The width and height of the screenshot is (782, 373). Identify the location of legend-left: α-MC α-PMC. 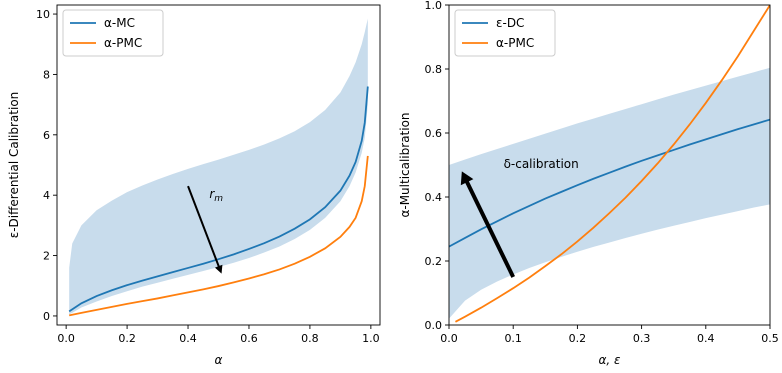
(113, 33).